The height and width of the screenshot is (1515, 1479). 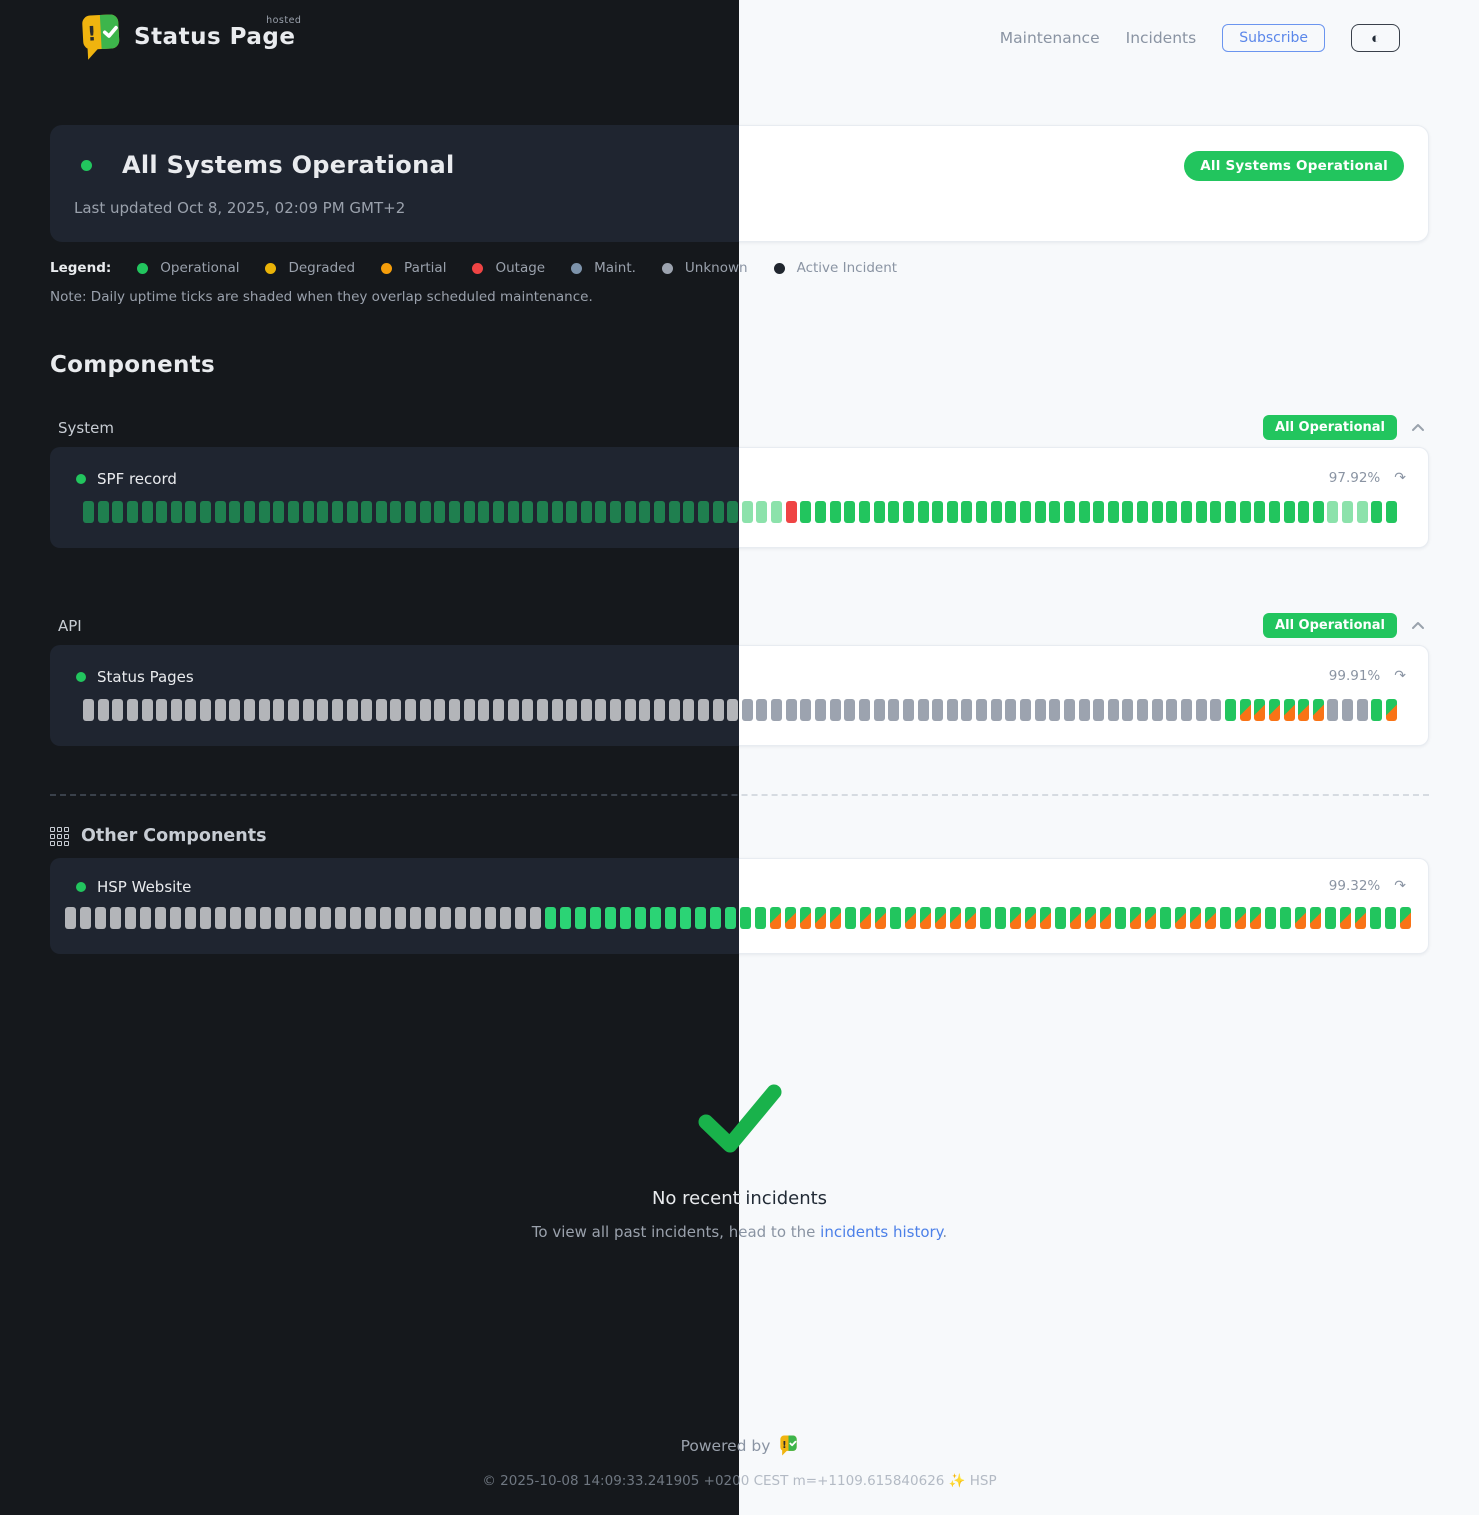 I want to click on incidents-history-link: incidents history, so click(x=881, y=1232).